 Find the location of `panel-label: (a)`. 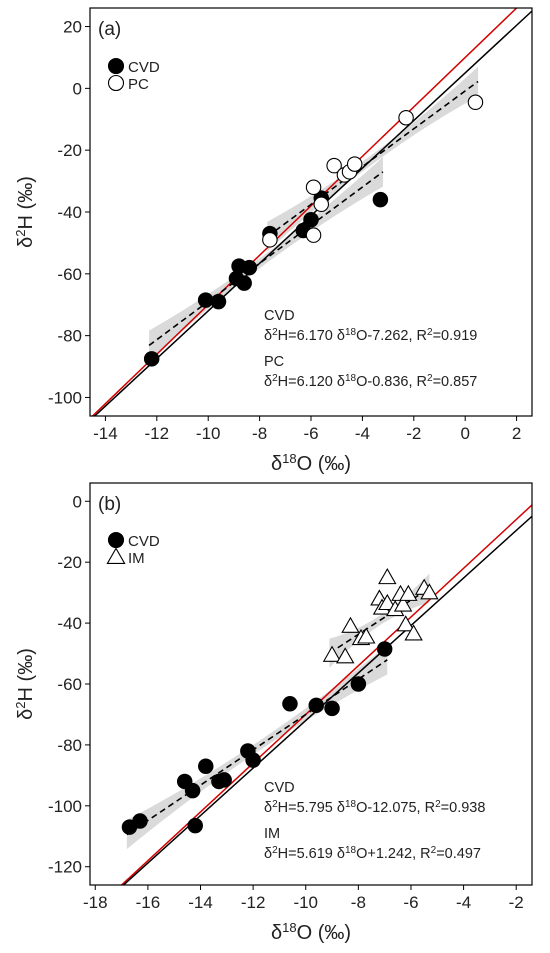

panel-label: (a) is located at coordinates (109, 29).